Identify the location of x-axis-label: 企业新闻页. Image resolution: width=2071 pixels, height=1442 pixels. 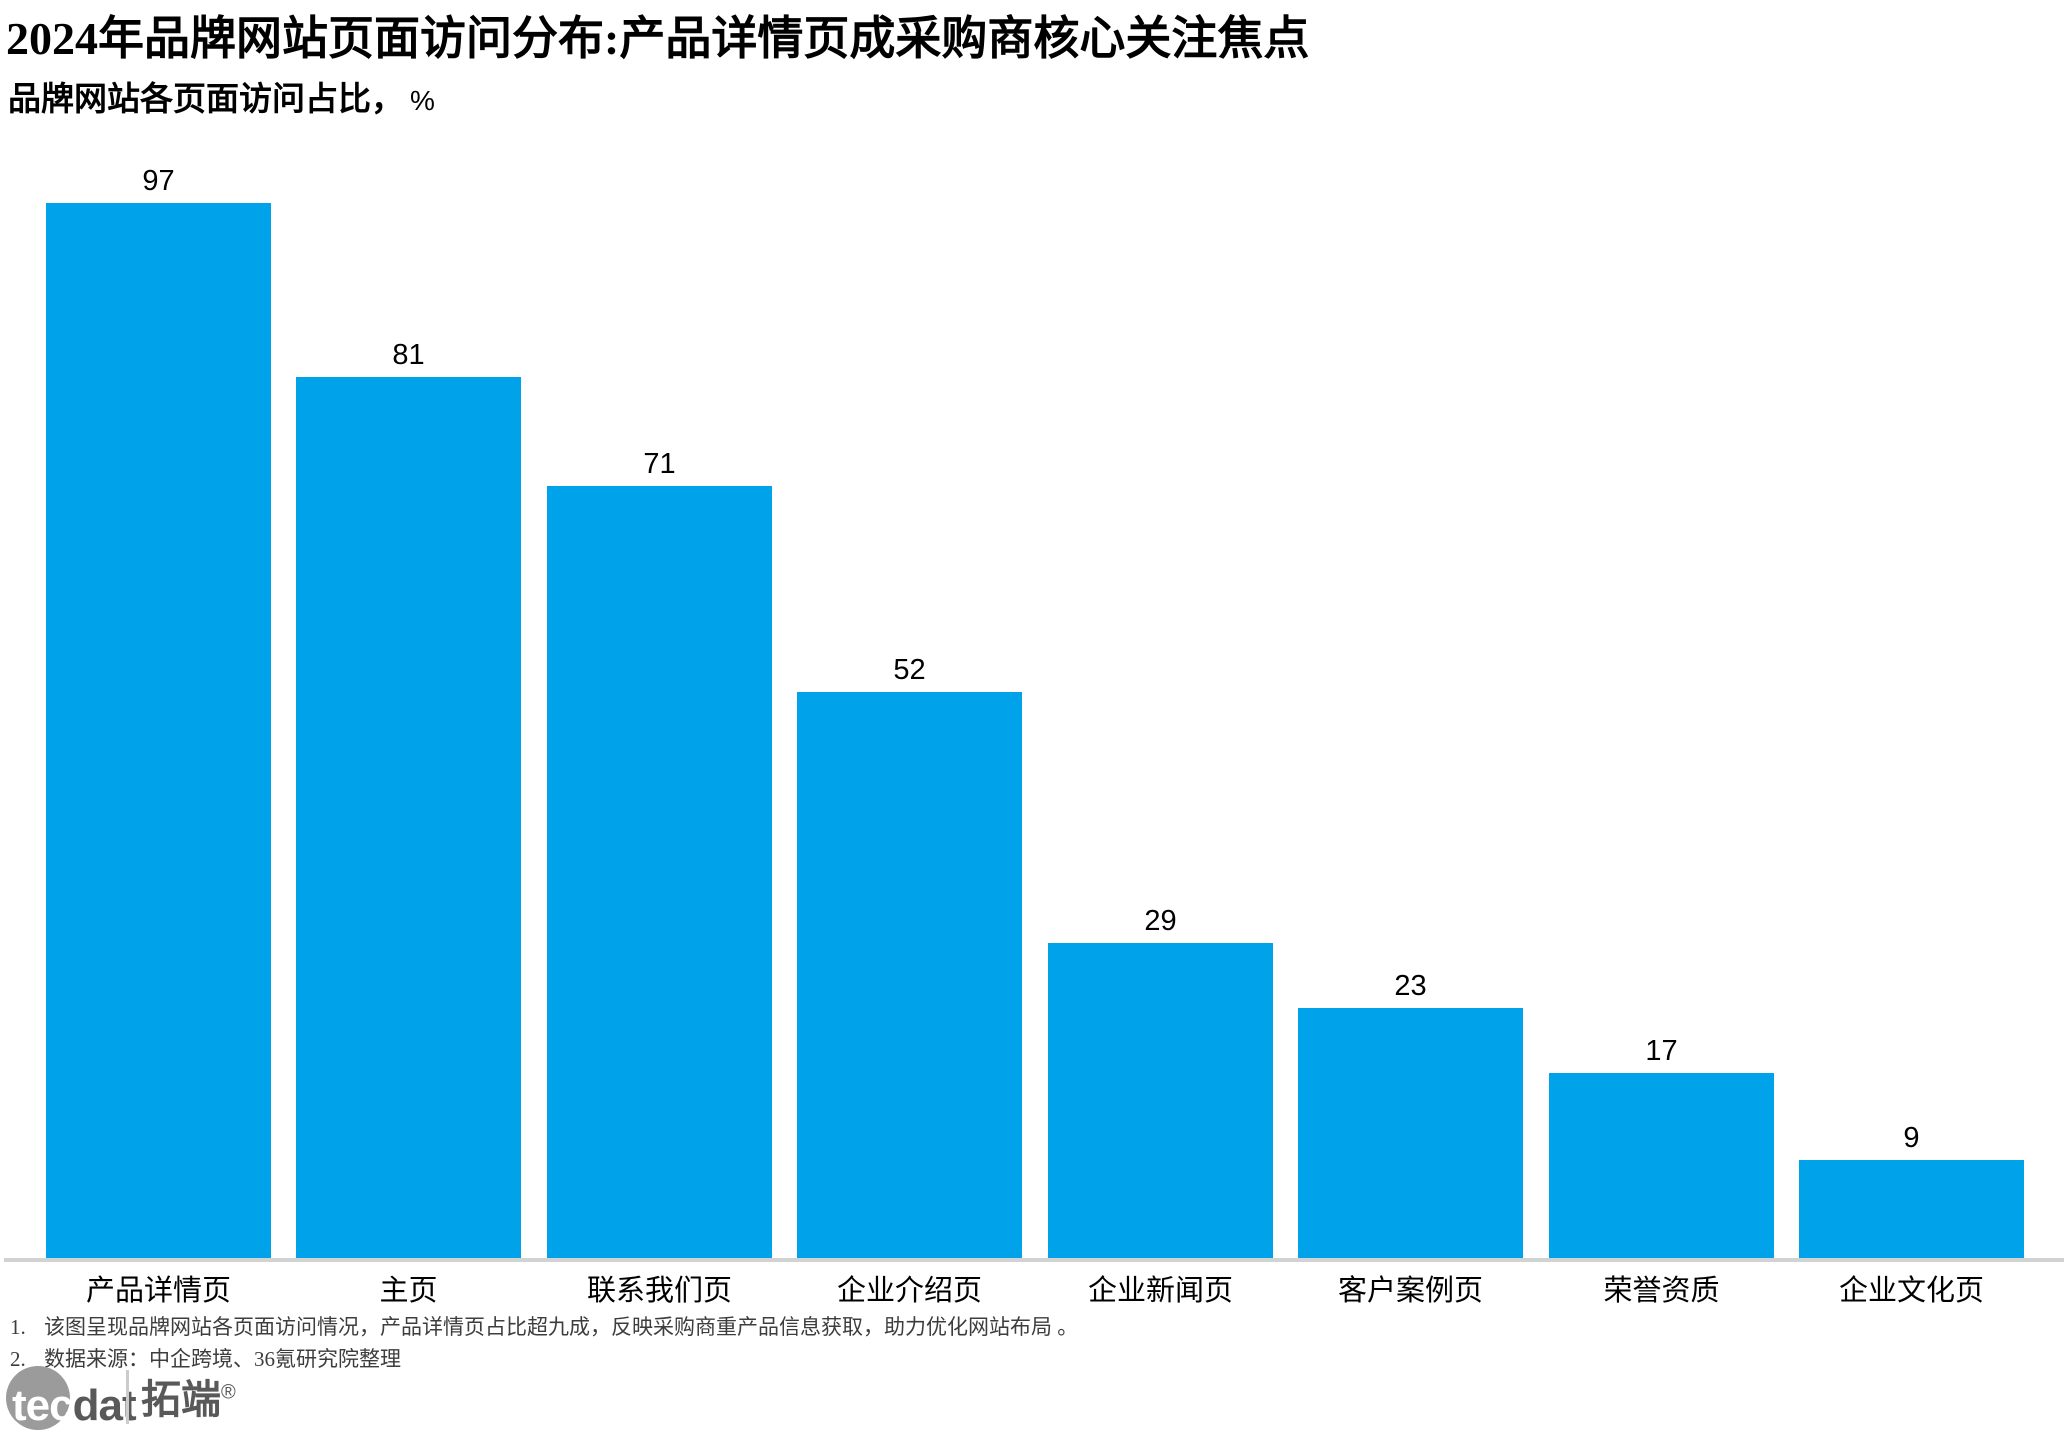
(1160, 1291).